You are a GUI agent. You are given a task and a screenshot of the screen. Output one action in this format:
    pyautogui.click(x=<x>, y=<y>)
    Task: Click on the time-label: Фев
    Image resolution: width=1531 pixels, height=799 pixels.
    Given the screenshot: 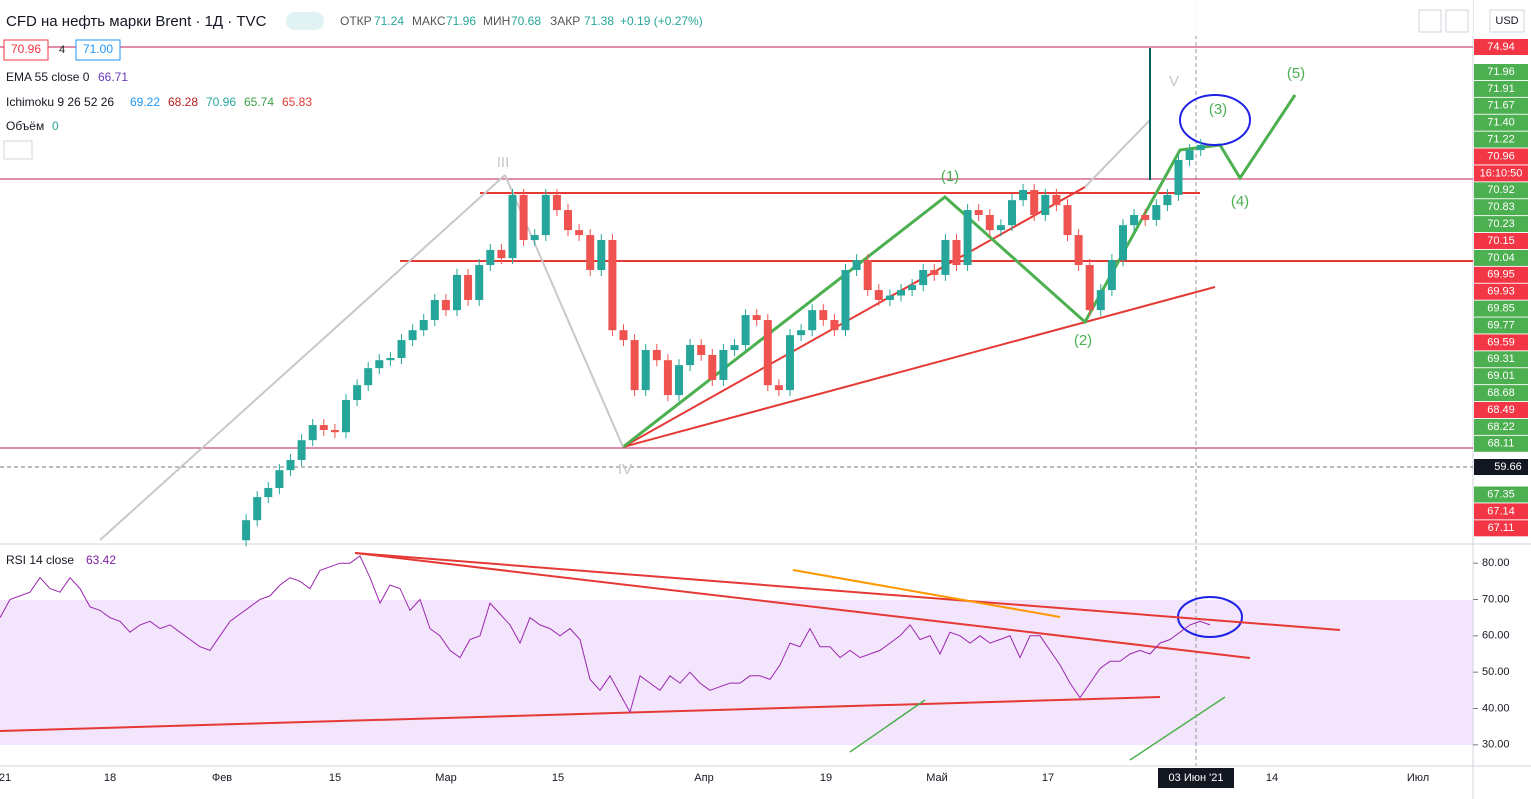 What is the action you would take?
    pyautogui.click(x=222, y=778)
    